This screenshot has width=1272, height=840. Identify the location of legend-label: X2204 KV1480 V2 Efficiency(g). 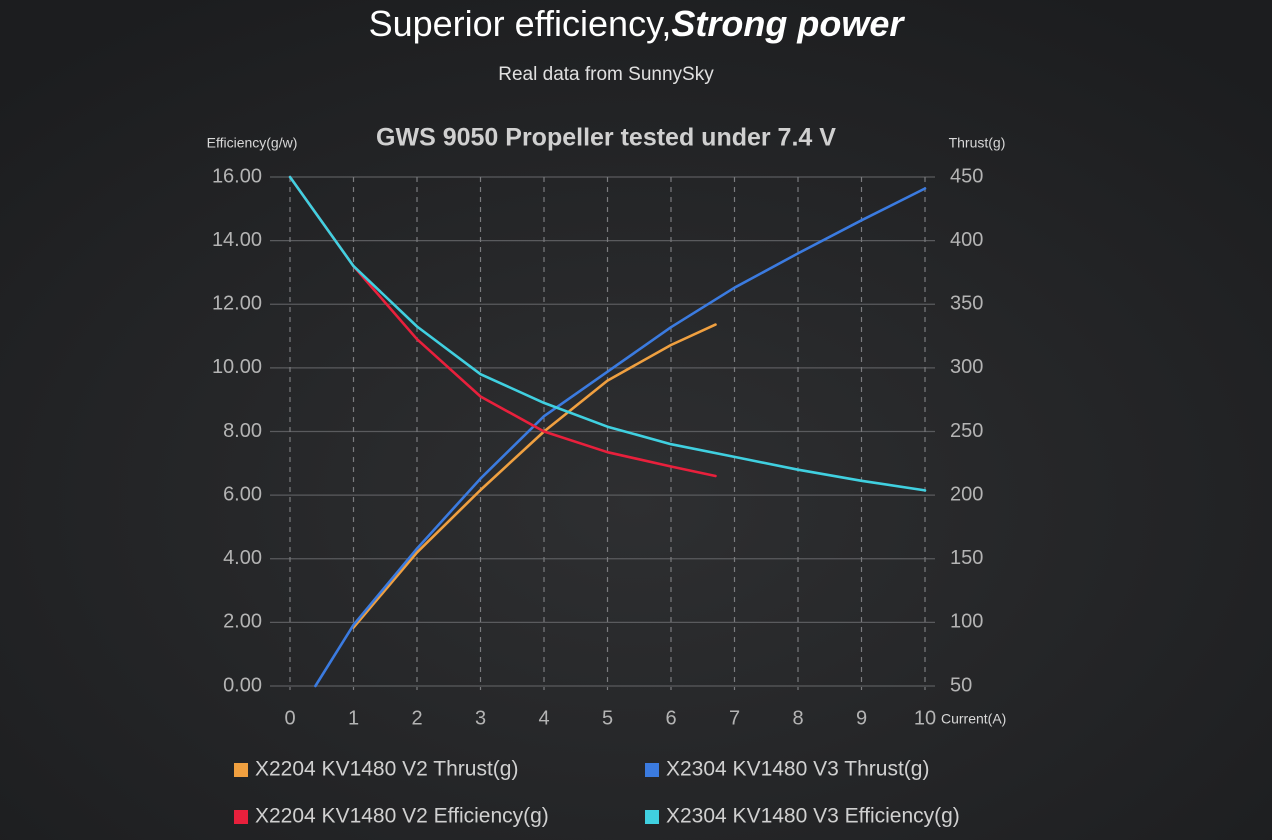
(402, 816).